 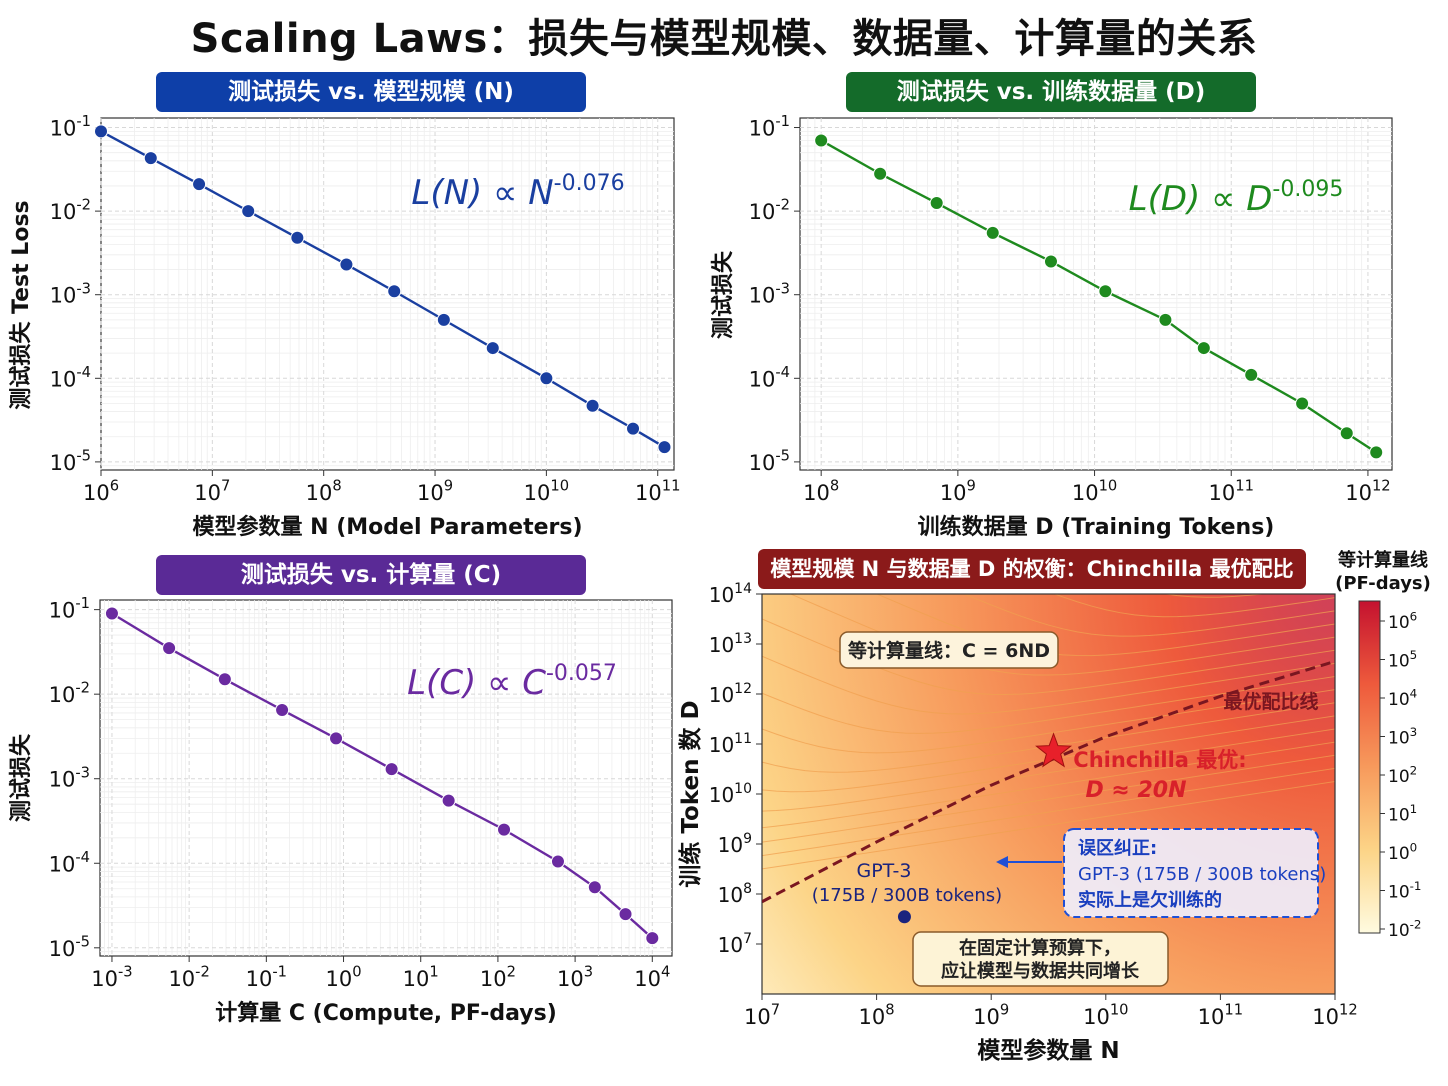 What do you see at coordinates (266, 977) in the screenshot?
I see `x-tick-label: 10⁻¹` at bounding box center [266, 977].